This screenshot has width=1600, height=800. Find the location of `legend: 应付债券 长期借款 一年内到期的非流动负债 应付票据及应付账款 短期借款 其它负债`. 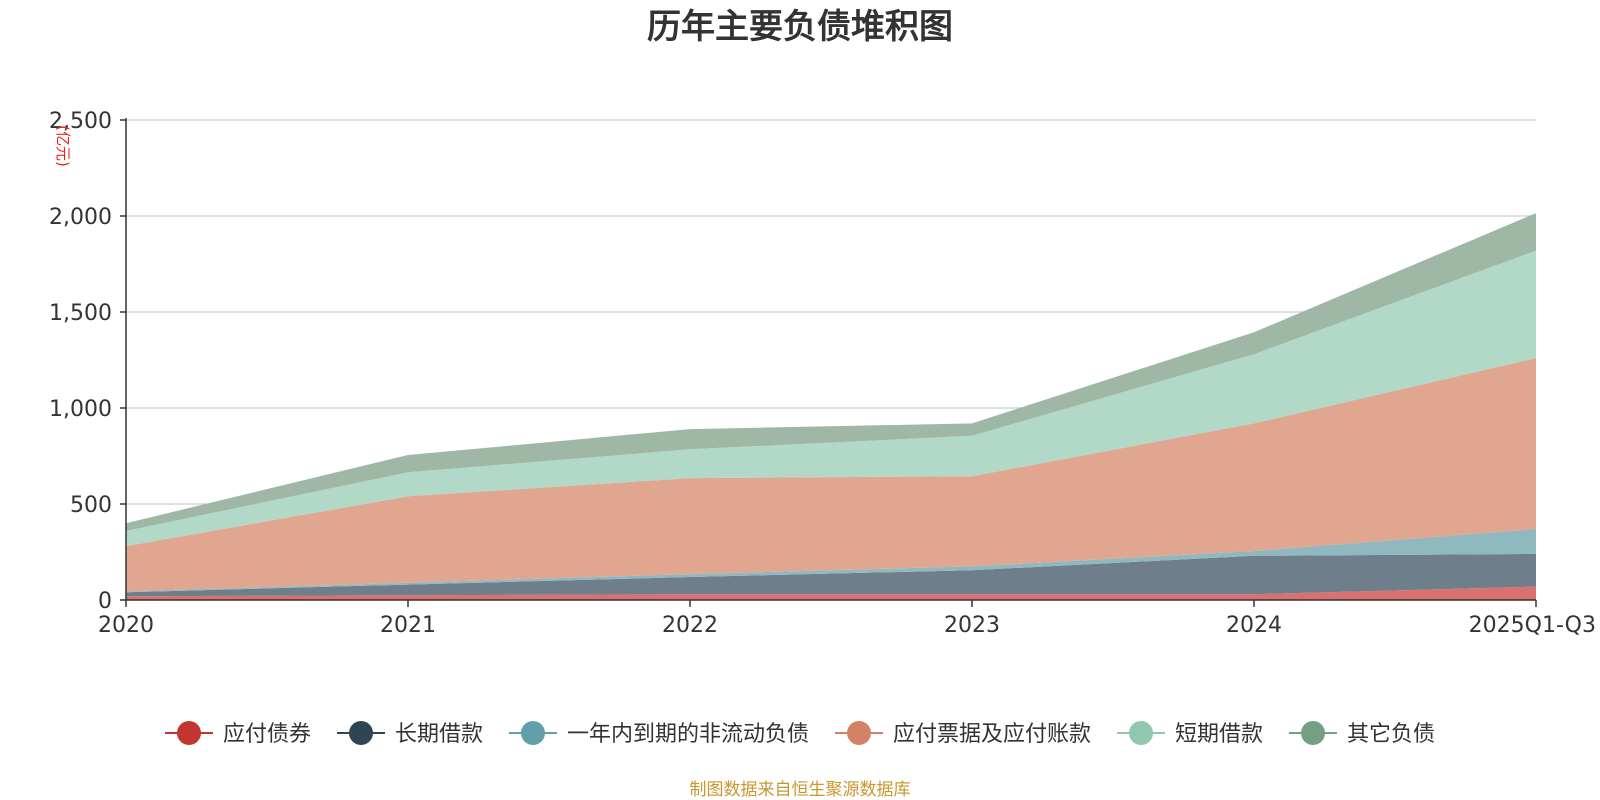

legend: 应付债券 长期借款 一年内到期的非流动负债 应付票据及应付账款 短期借款 其它负债 is located at coordinates (800, 734).